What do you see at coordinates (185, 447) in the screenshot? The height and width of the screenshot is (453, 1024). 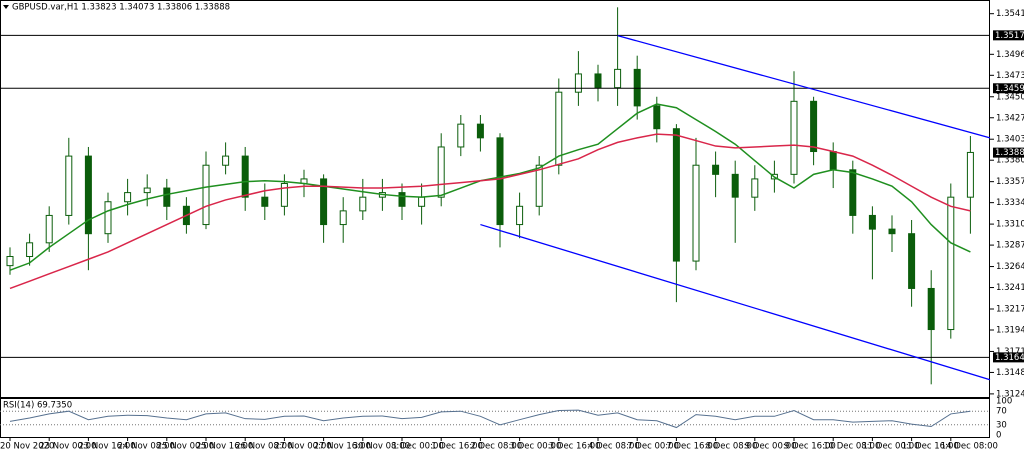 I see `x-tick-label: 25 Nov 00:00` at bounding box center [185, 447].